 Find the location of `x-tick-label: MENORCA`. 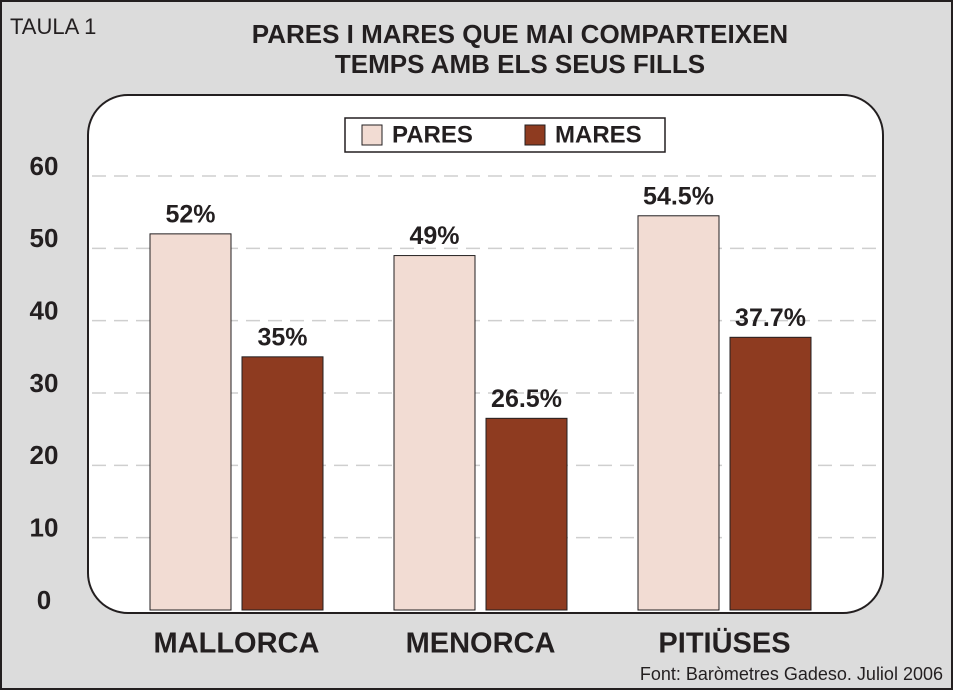

x-tick-label: MENORCA is located at coordinates (481, 644).